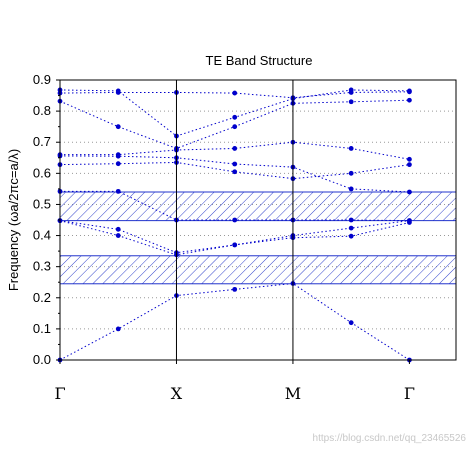 The height and width of the screenshot is (449, 474). Describe the element at coordinates (42, 141) in the screenshot. I see `y-tick-label: 0.7` at that location.